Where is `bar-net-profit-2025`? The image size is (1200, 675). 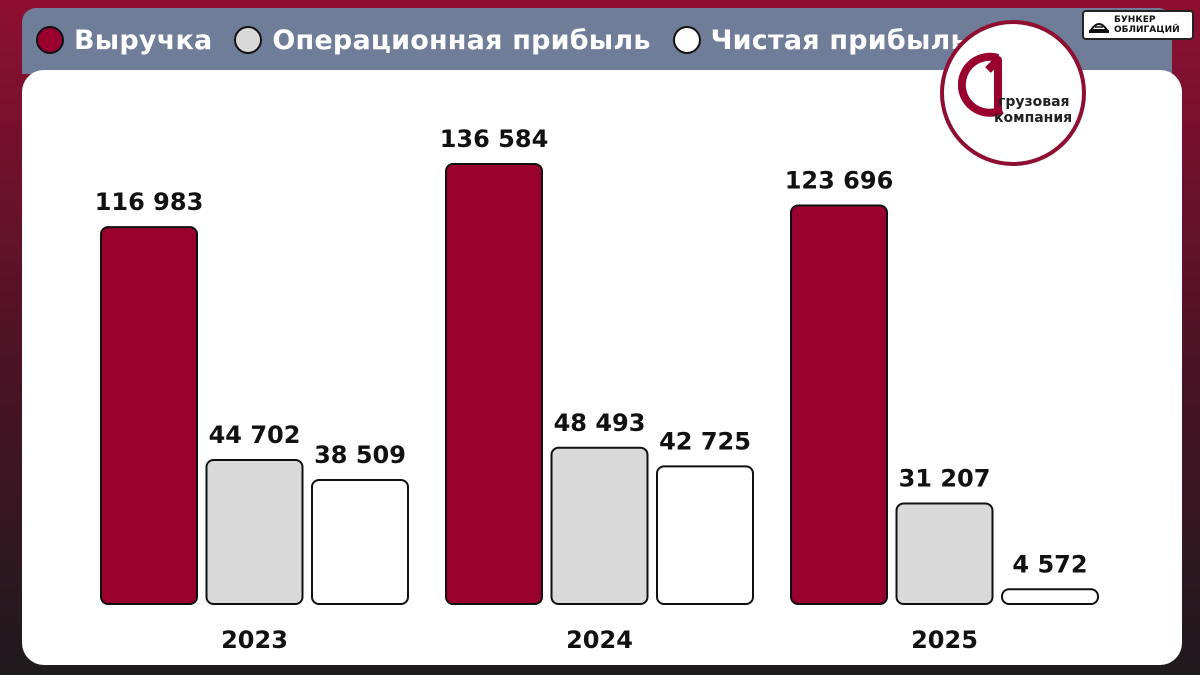 bar-net-profit-2025 is located at coordinates (1050, 597).